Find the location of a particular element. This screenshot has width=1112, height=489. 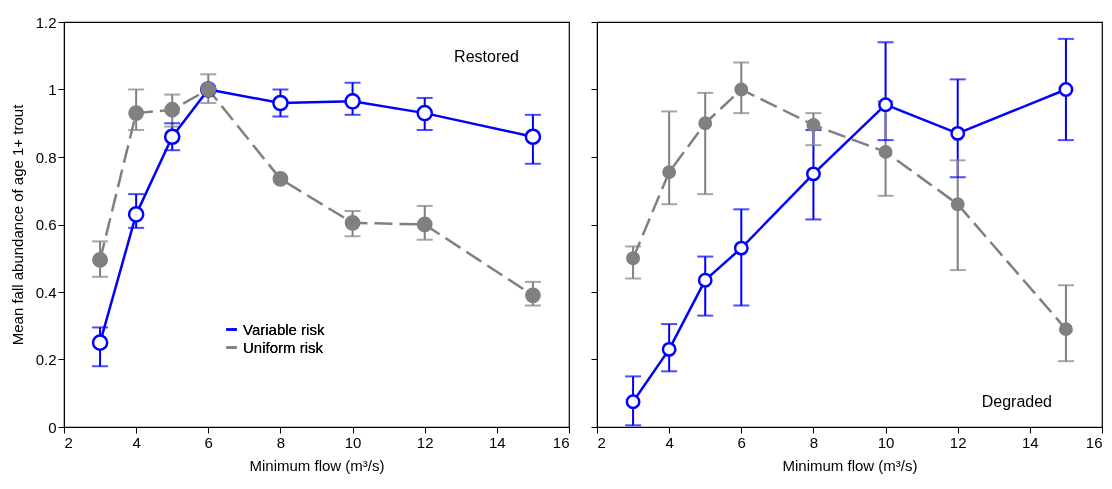

annotation: Restored is located at coordinates (486, 56).